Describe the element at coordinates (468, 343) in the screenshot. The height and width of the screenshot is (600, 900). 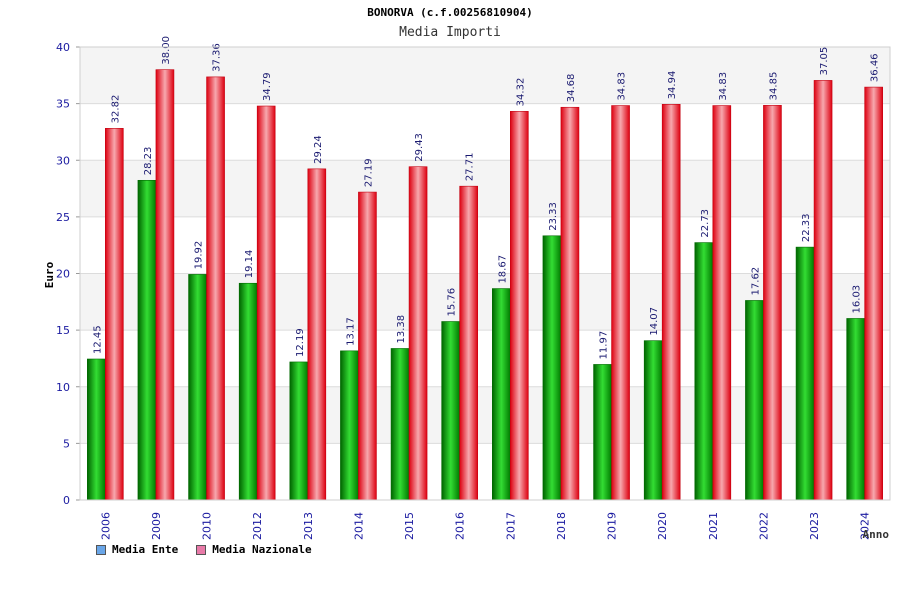
I see `bar-media-nazionale-2016` at that location.